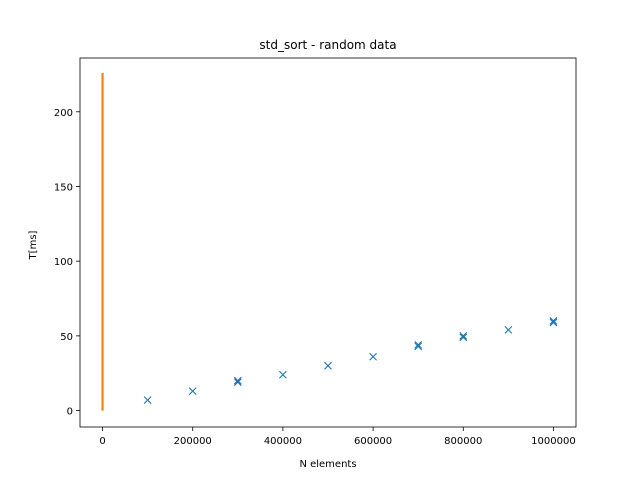 This screenshot has height=480, width=640. Describe the element at coordinates (66, 337) in the screenshot. I see `y-tick-label: 50` at that location.